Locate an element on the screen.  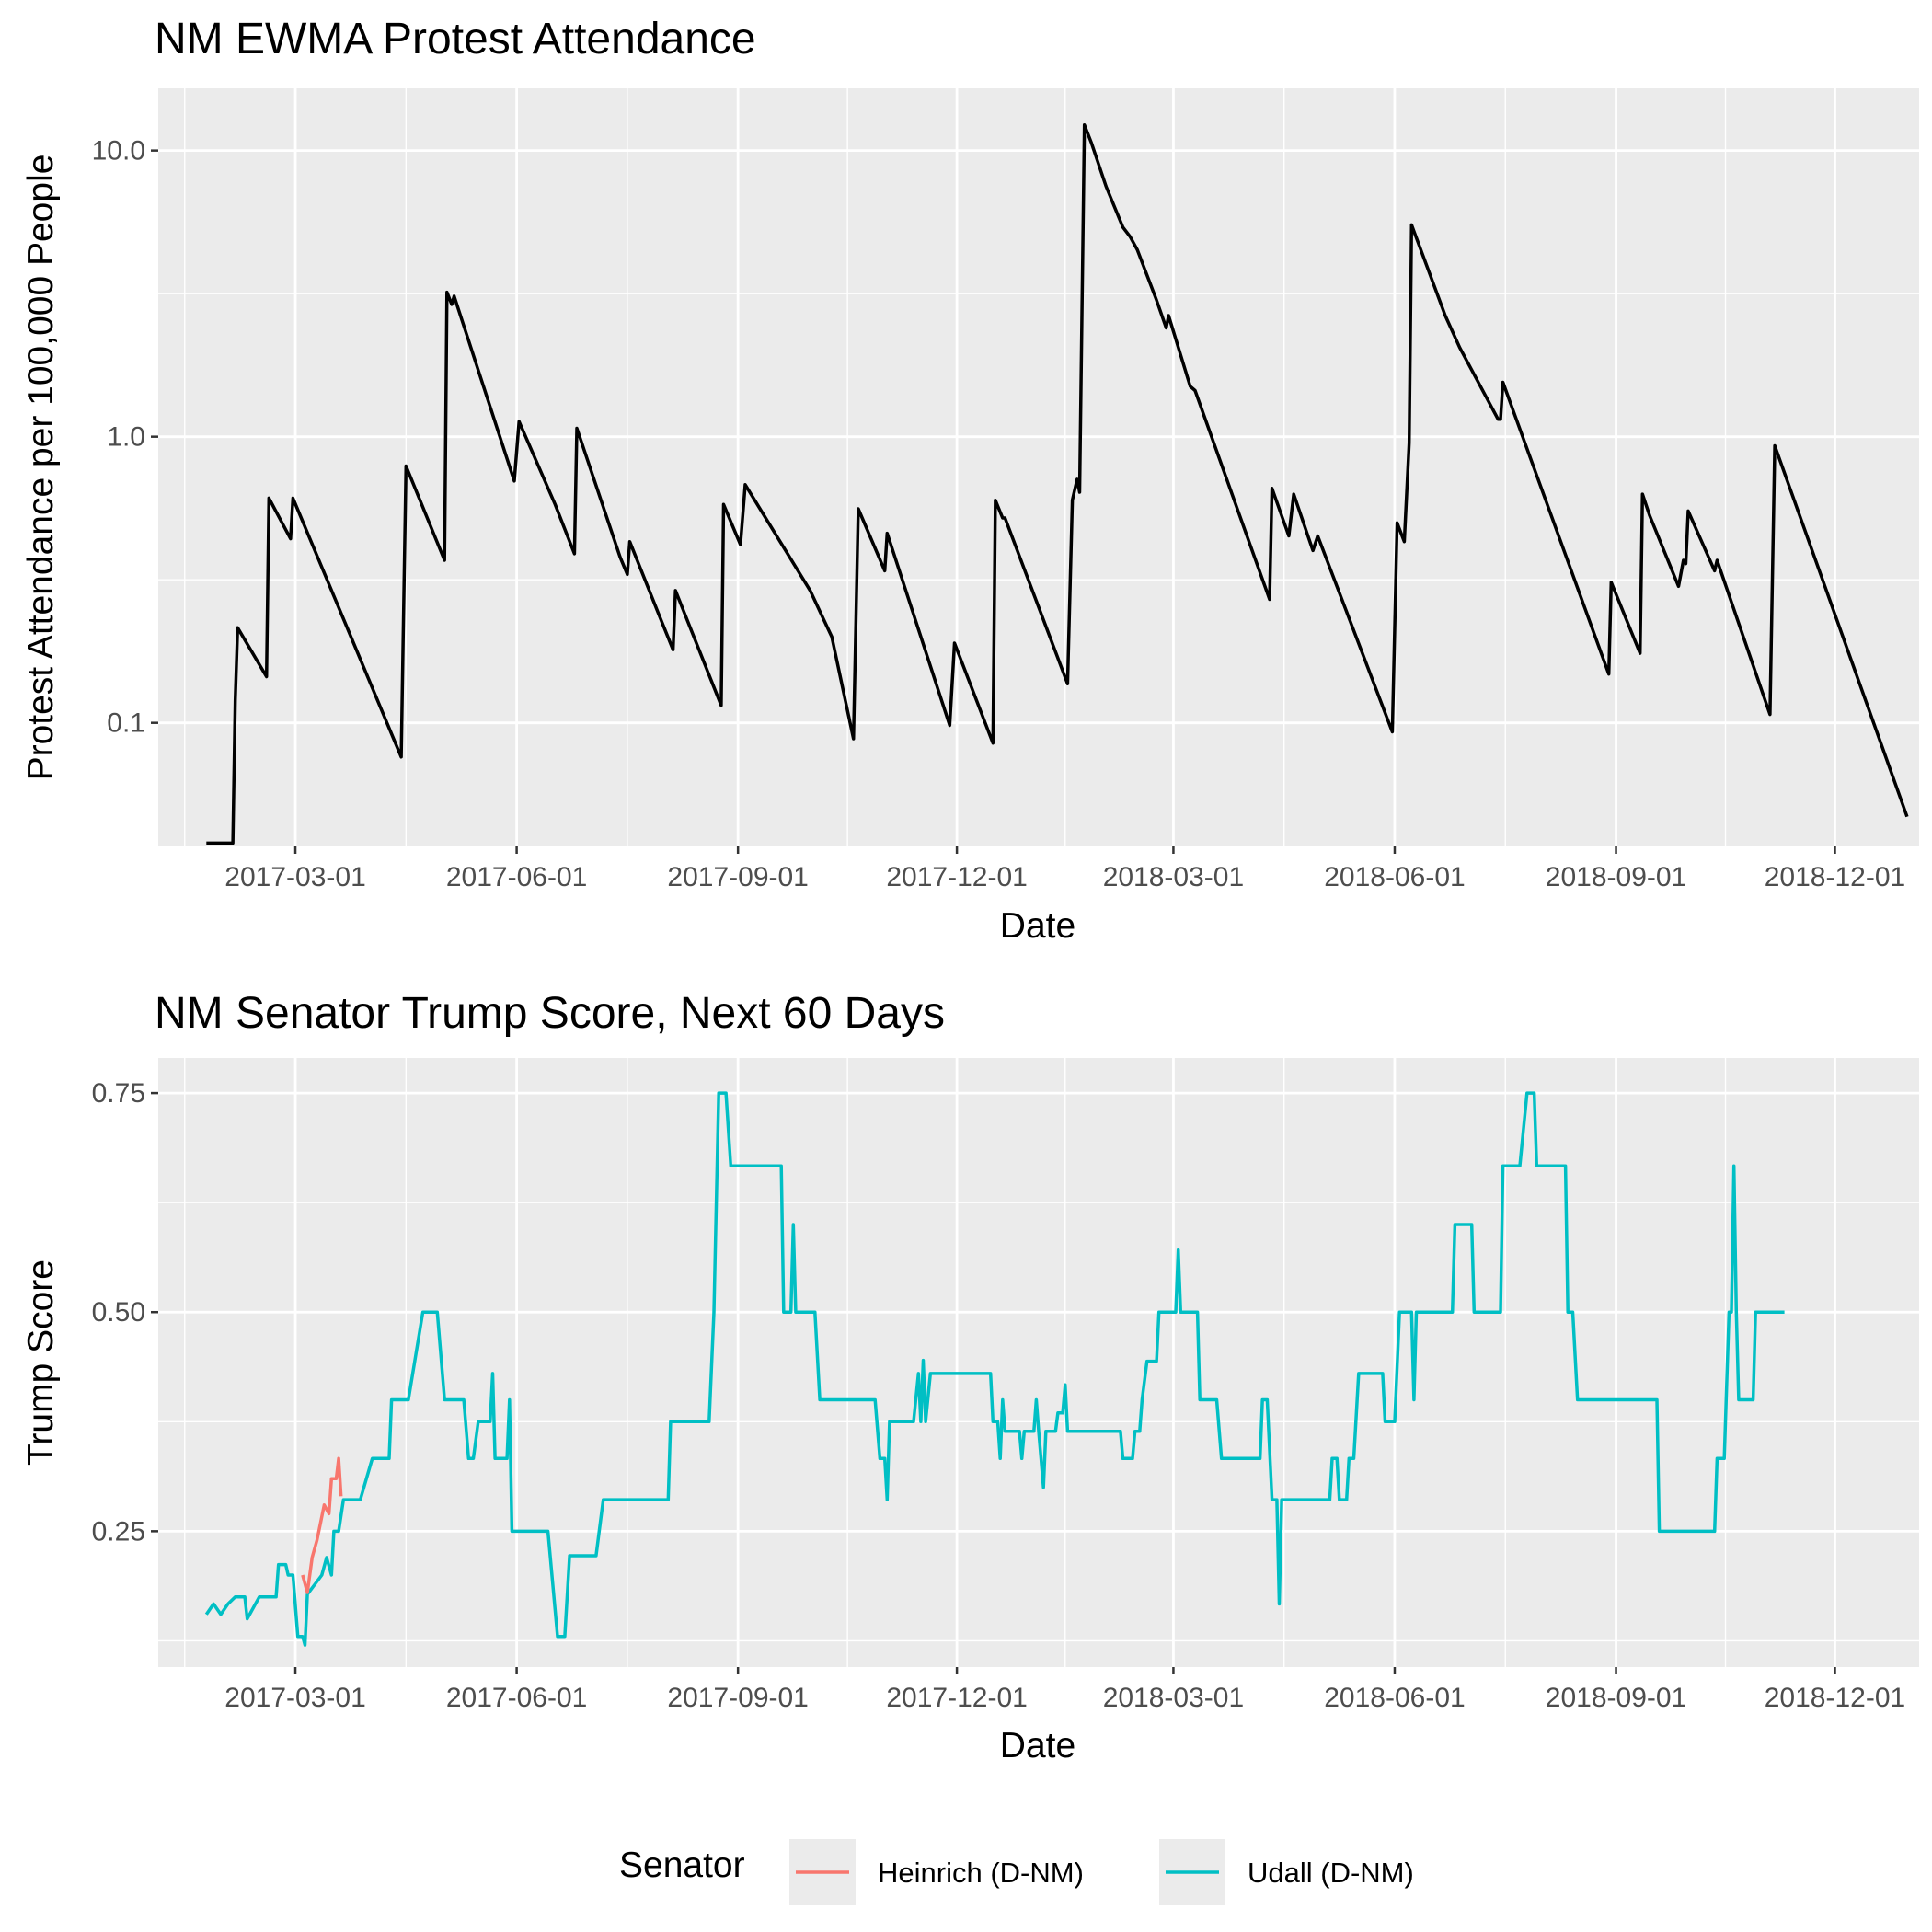
legend-title: Senator is located at coordinates (682, 1865).